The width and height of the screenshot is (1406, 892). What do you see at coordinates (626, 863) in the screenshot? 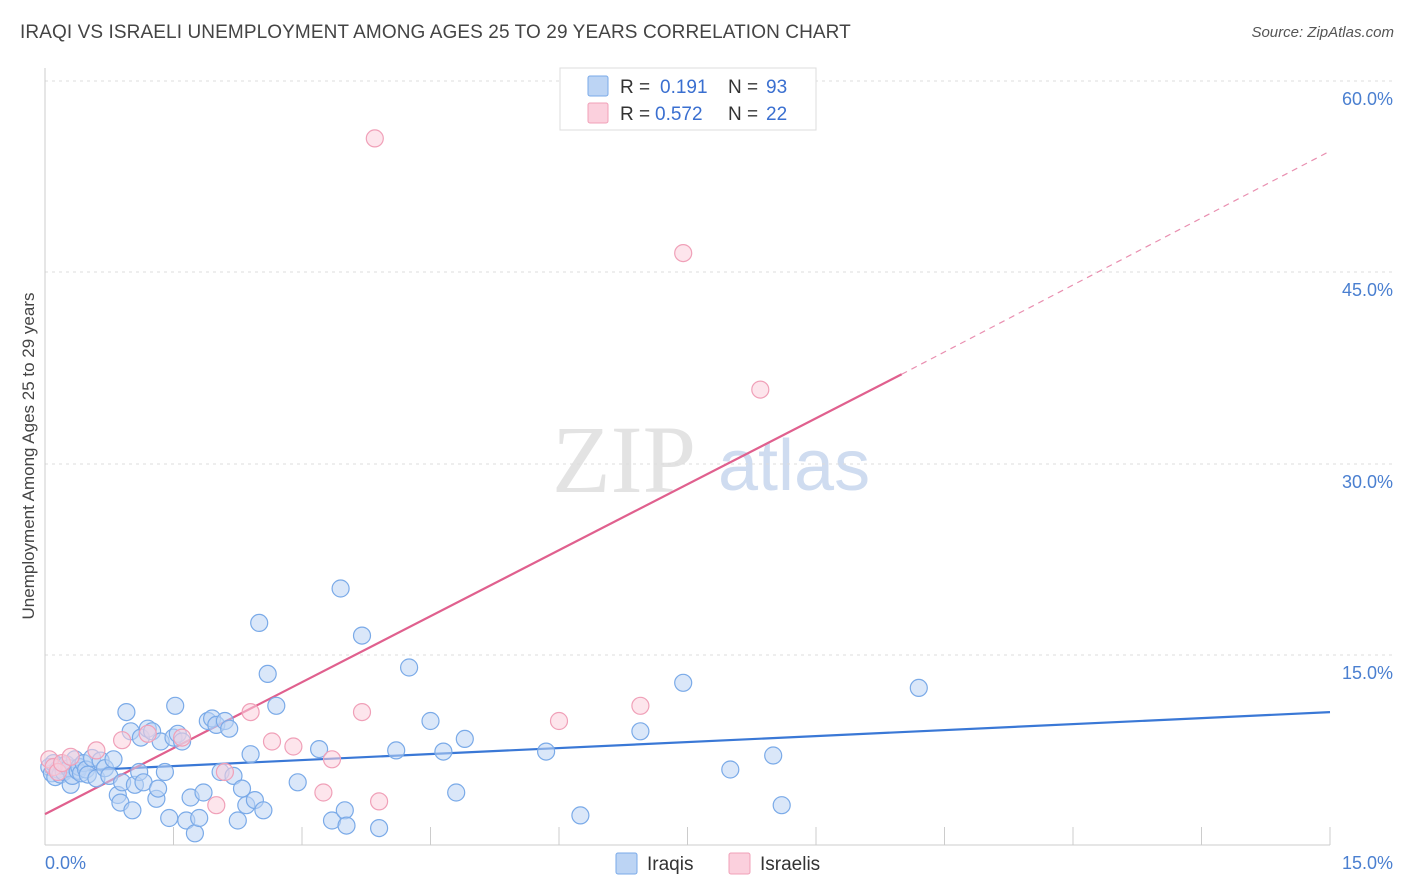
I see `bottom-legend-swatch-iraqis` at bounding box center [626, 863].